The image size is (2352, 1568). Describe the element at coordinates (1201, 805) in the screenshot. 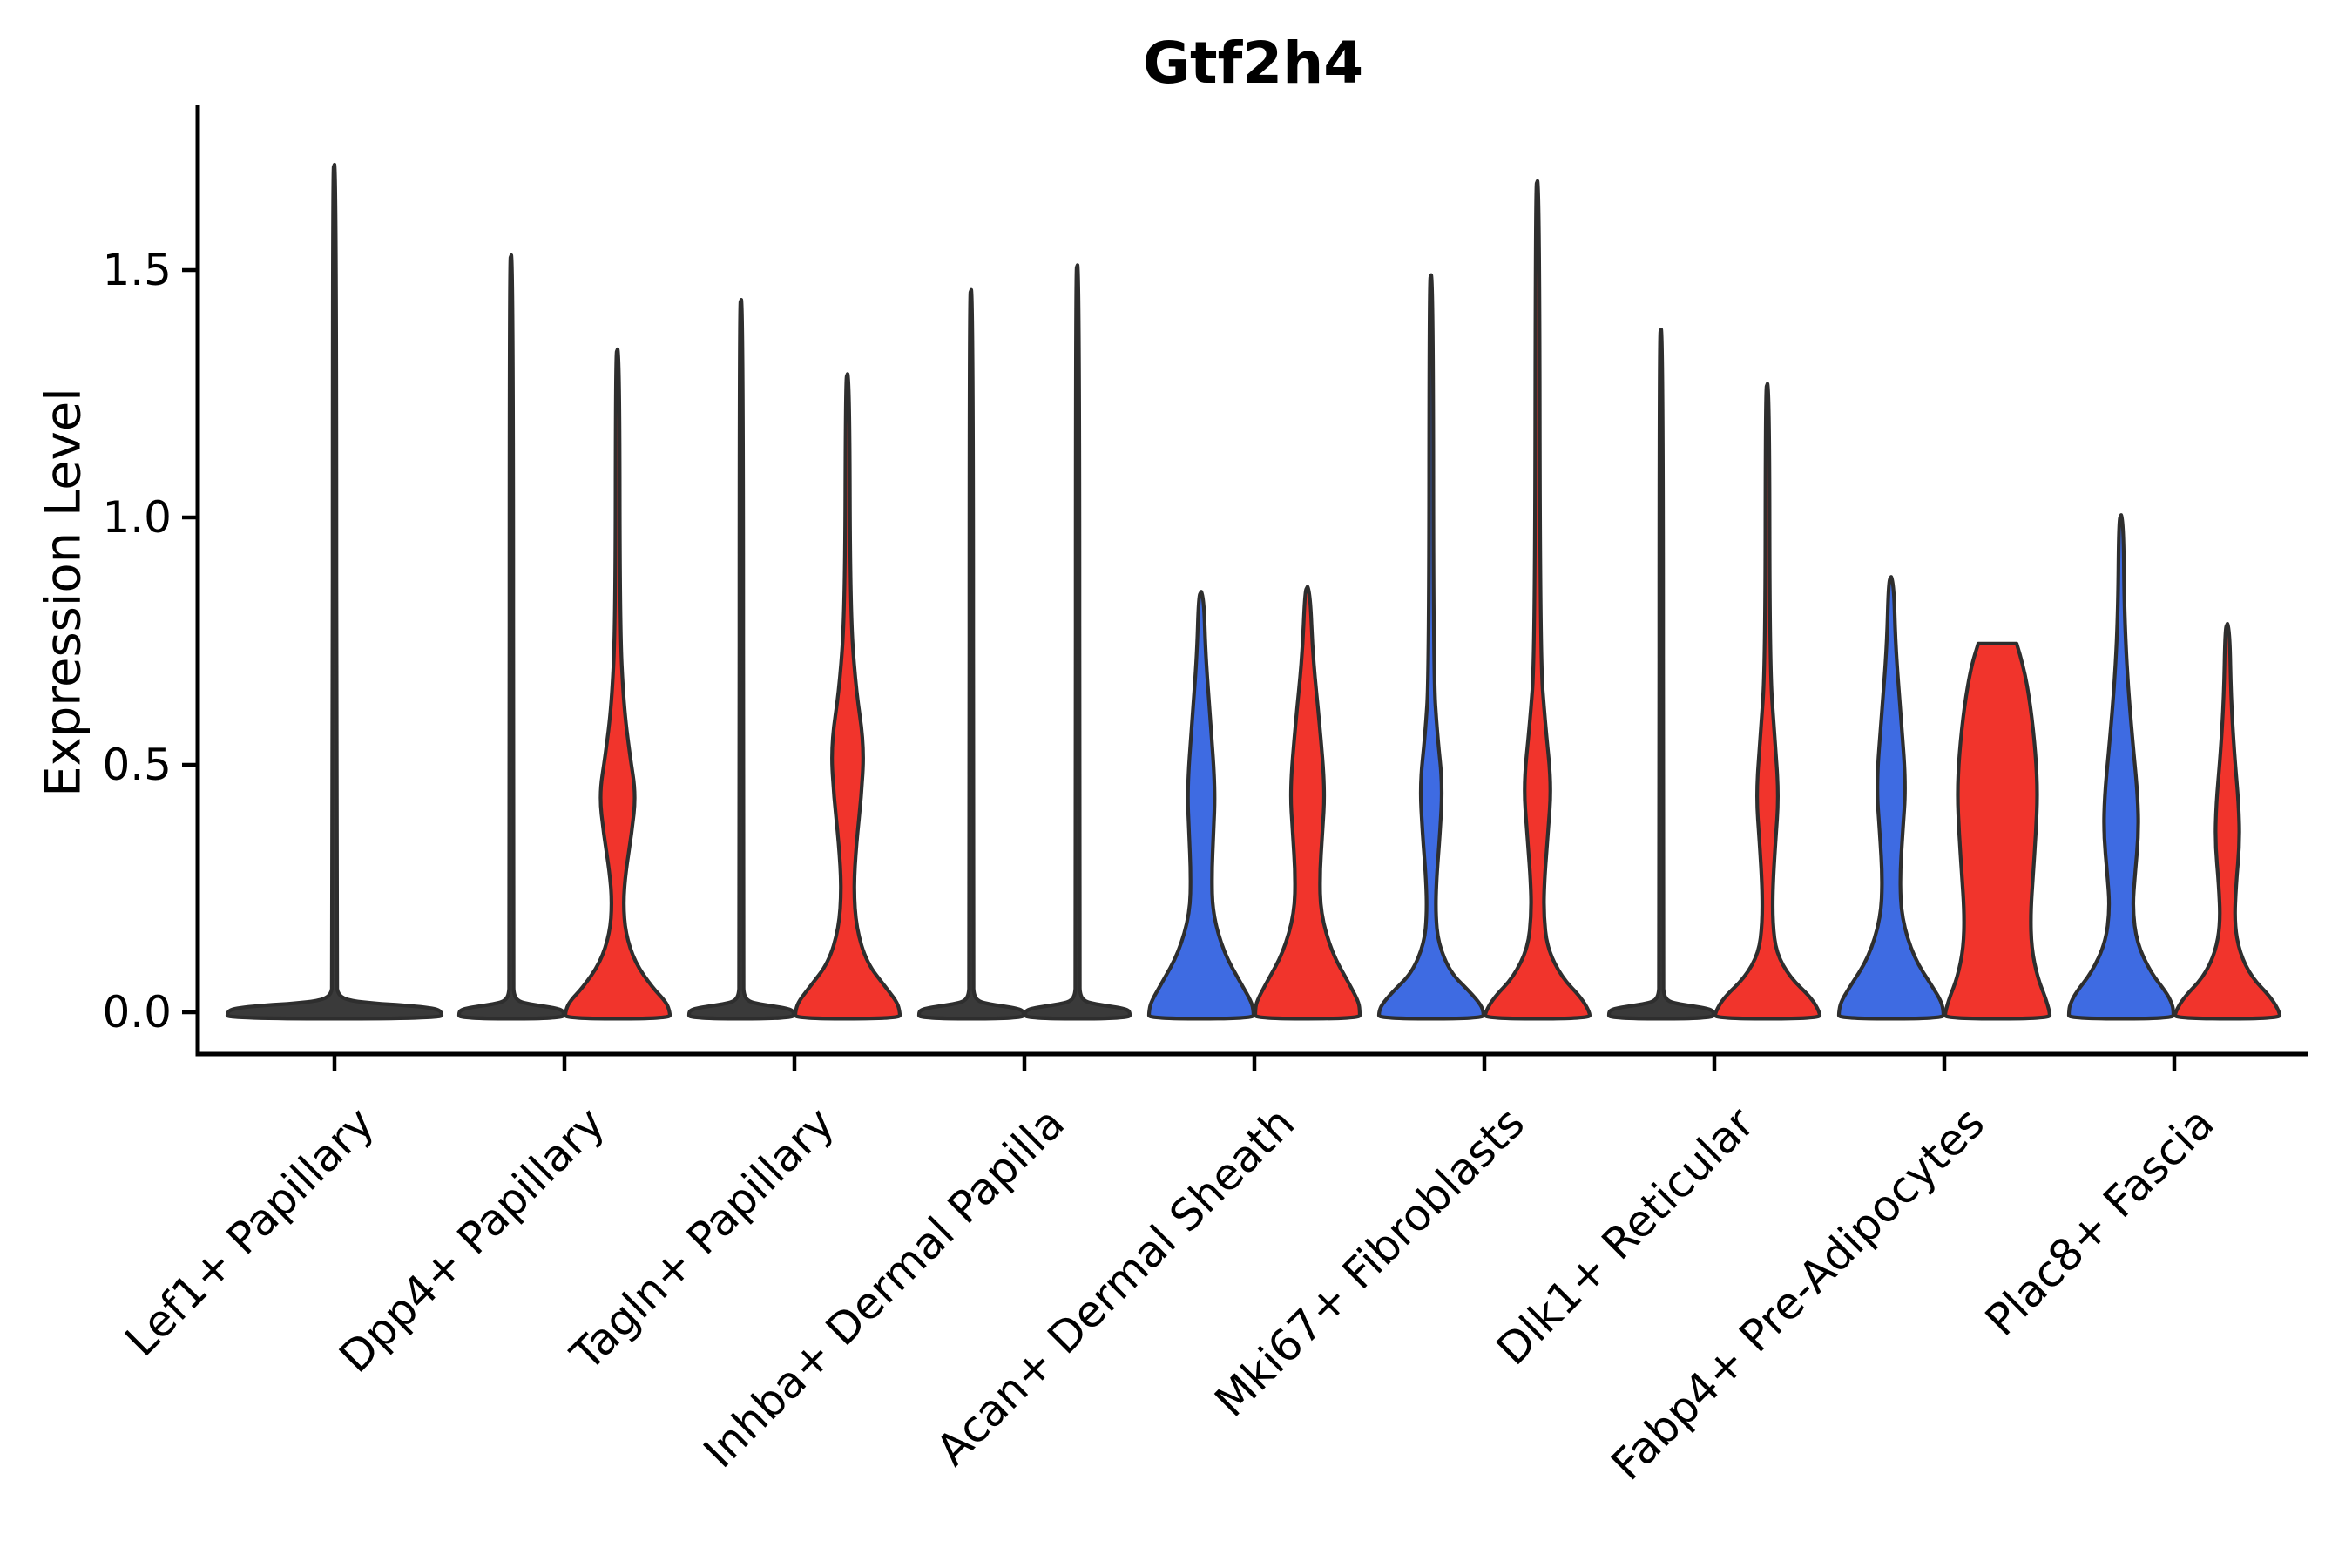

I see `violin-blue-Acan+ Dermal Sheath` at that location.